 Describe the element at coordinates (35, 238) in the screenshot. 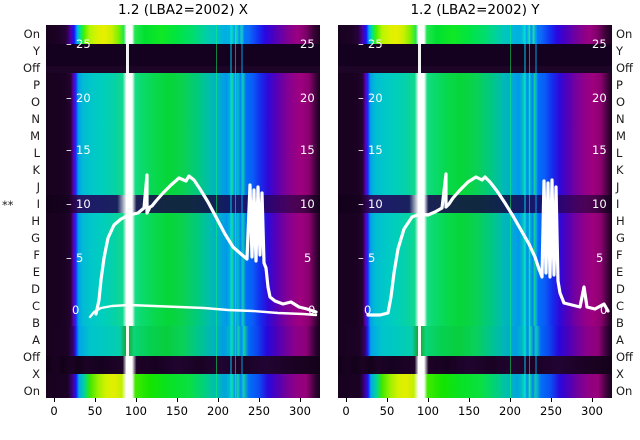

I see `category-label-left-12: G` at that location.